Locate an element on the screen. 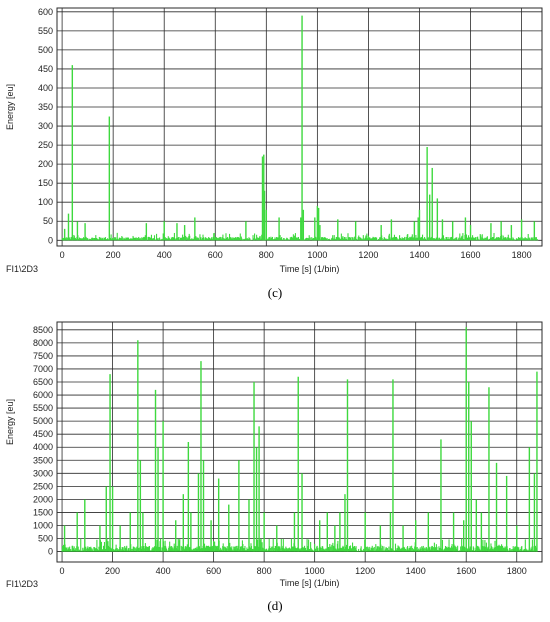  y-tick-label: 2500 is located at coordinates (43, 486).